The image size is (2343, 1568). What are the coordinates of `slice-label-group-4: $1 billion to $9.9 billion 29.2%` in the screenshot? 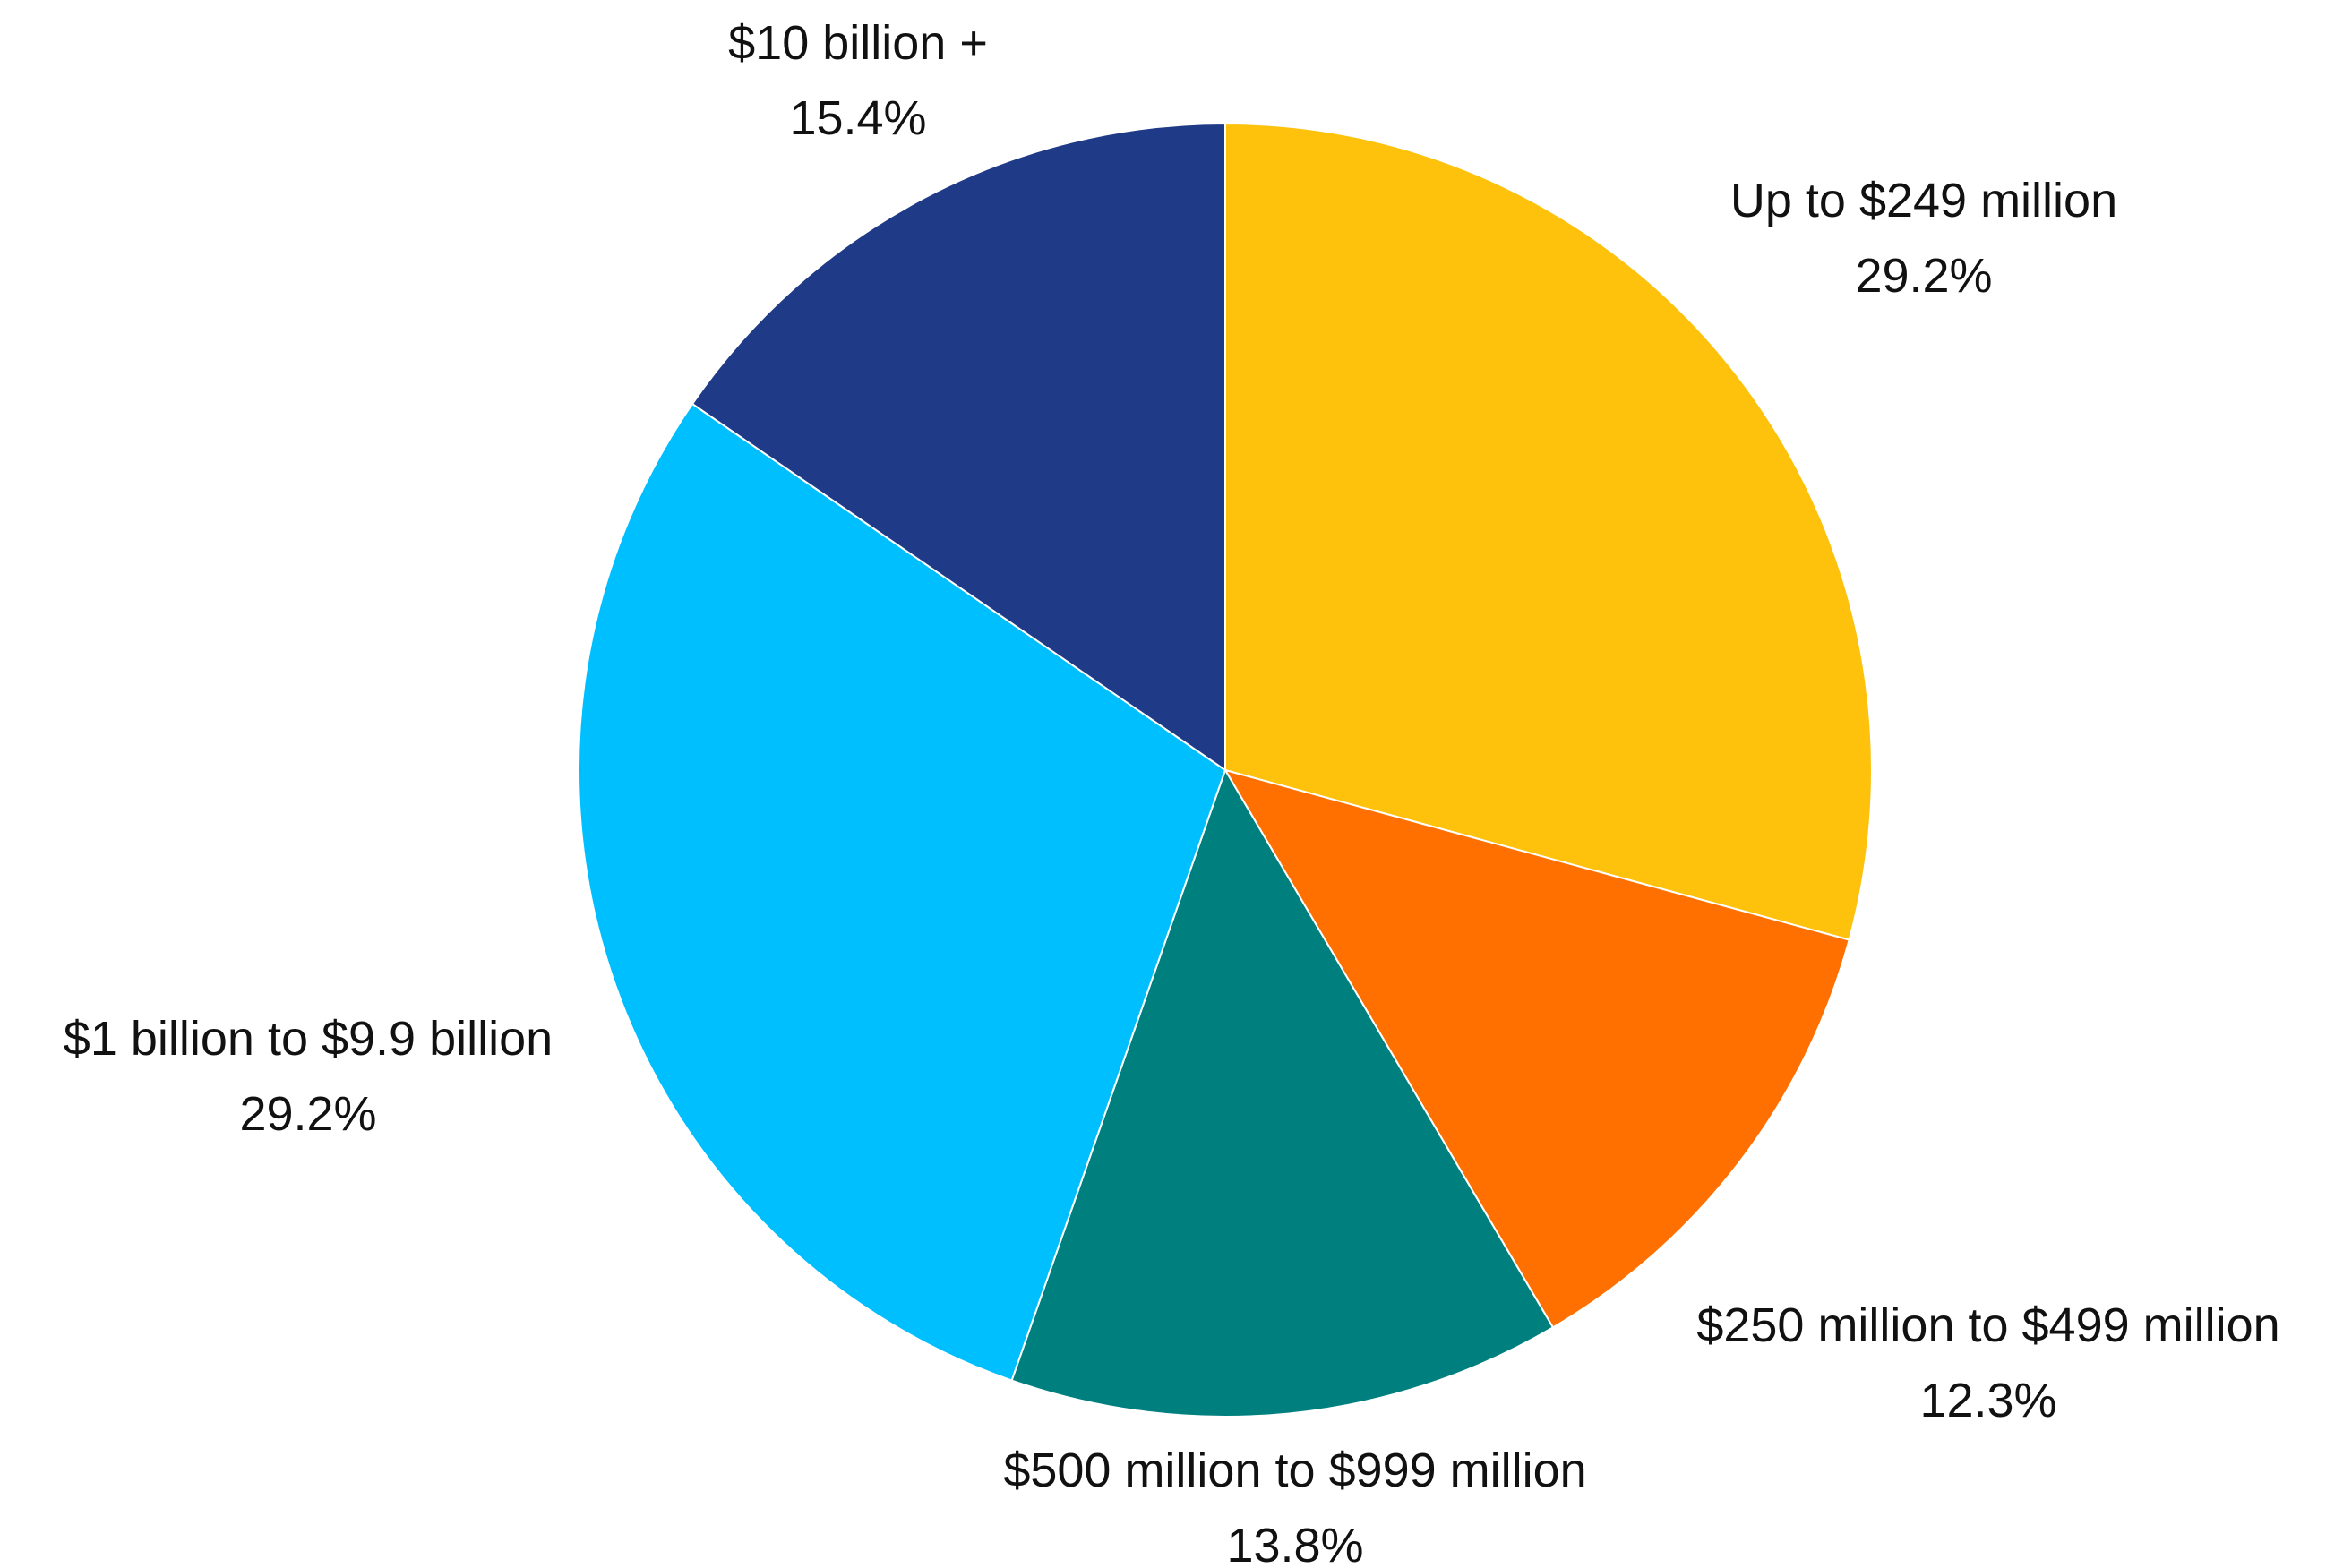 It's located at (309, 1076).